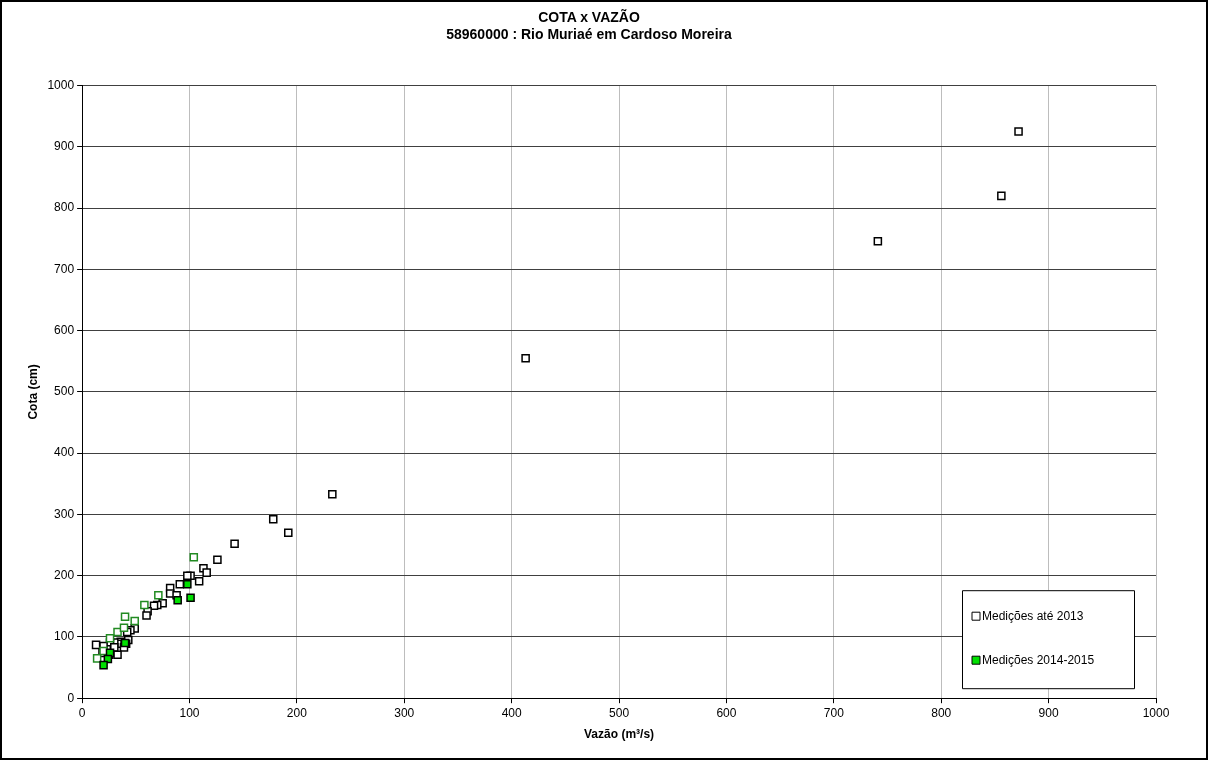 The height and width of the screenshot is (760, 1208). Describe the element at coordinates (82, 712) in the screenshot. I see `x-tick-label: 0` at that location.